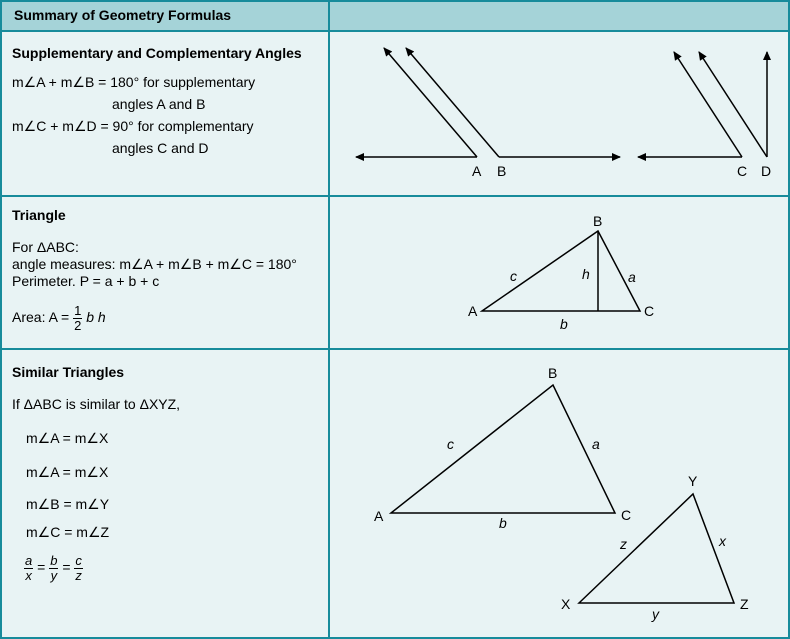 The image size is (790, 639). What do you see at coordinates (66, 567) in the screenshot?
I see `ratio-equals-2: =` at bounding box center [66, 567].